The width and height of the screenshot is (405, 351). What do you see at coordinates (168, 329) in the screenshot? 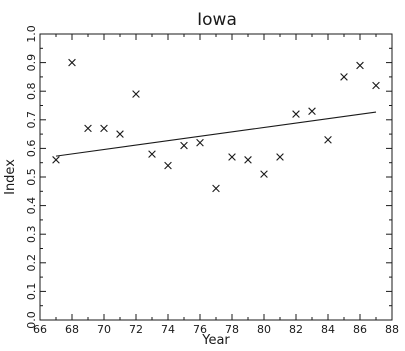
I see `x-tick-label: 74` at bounding box center [168, 329].